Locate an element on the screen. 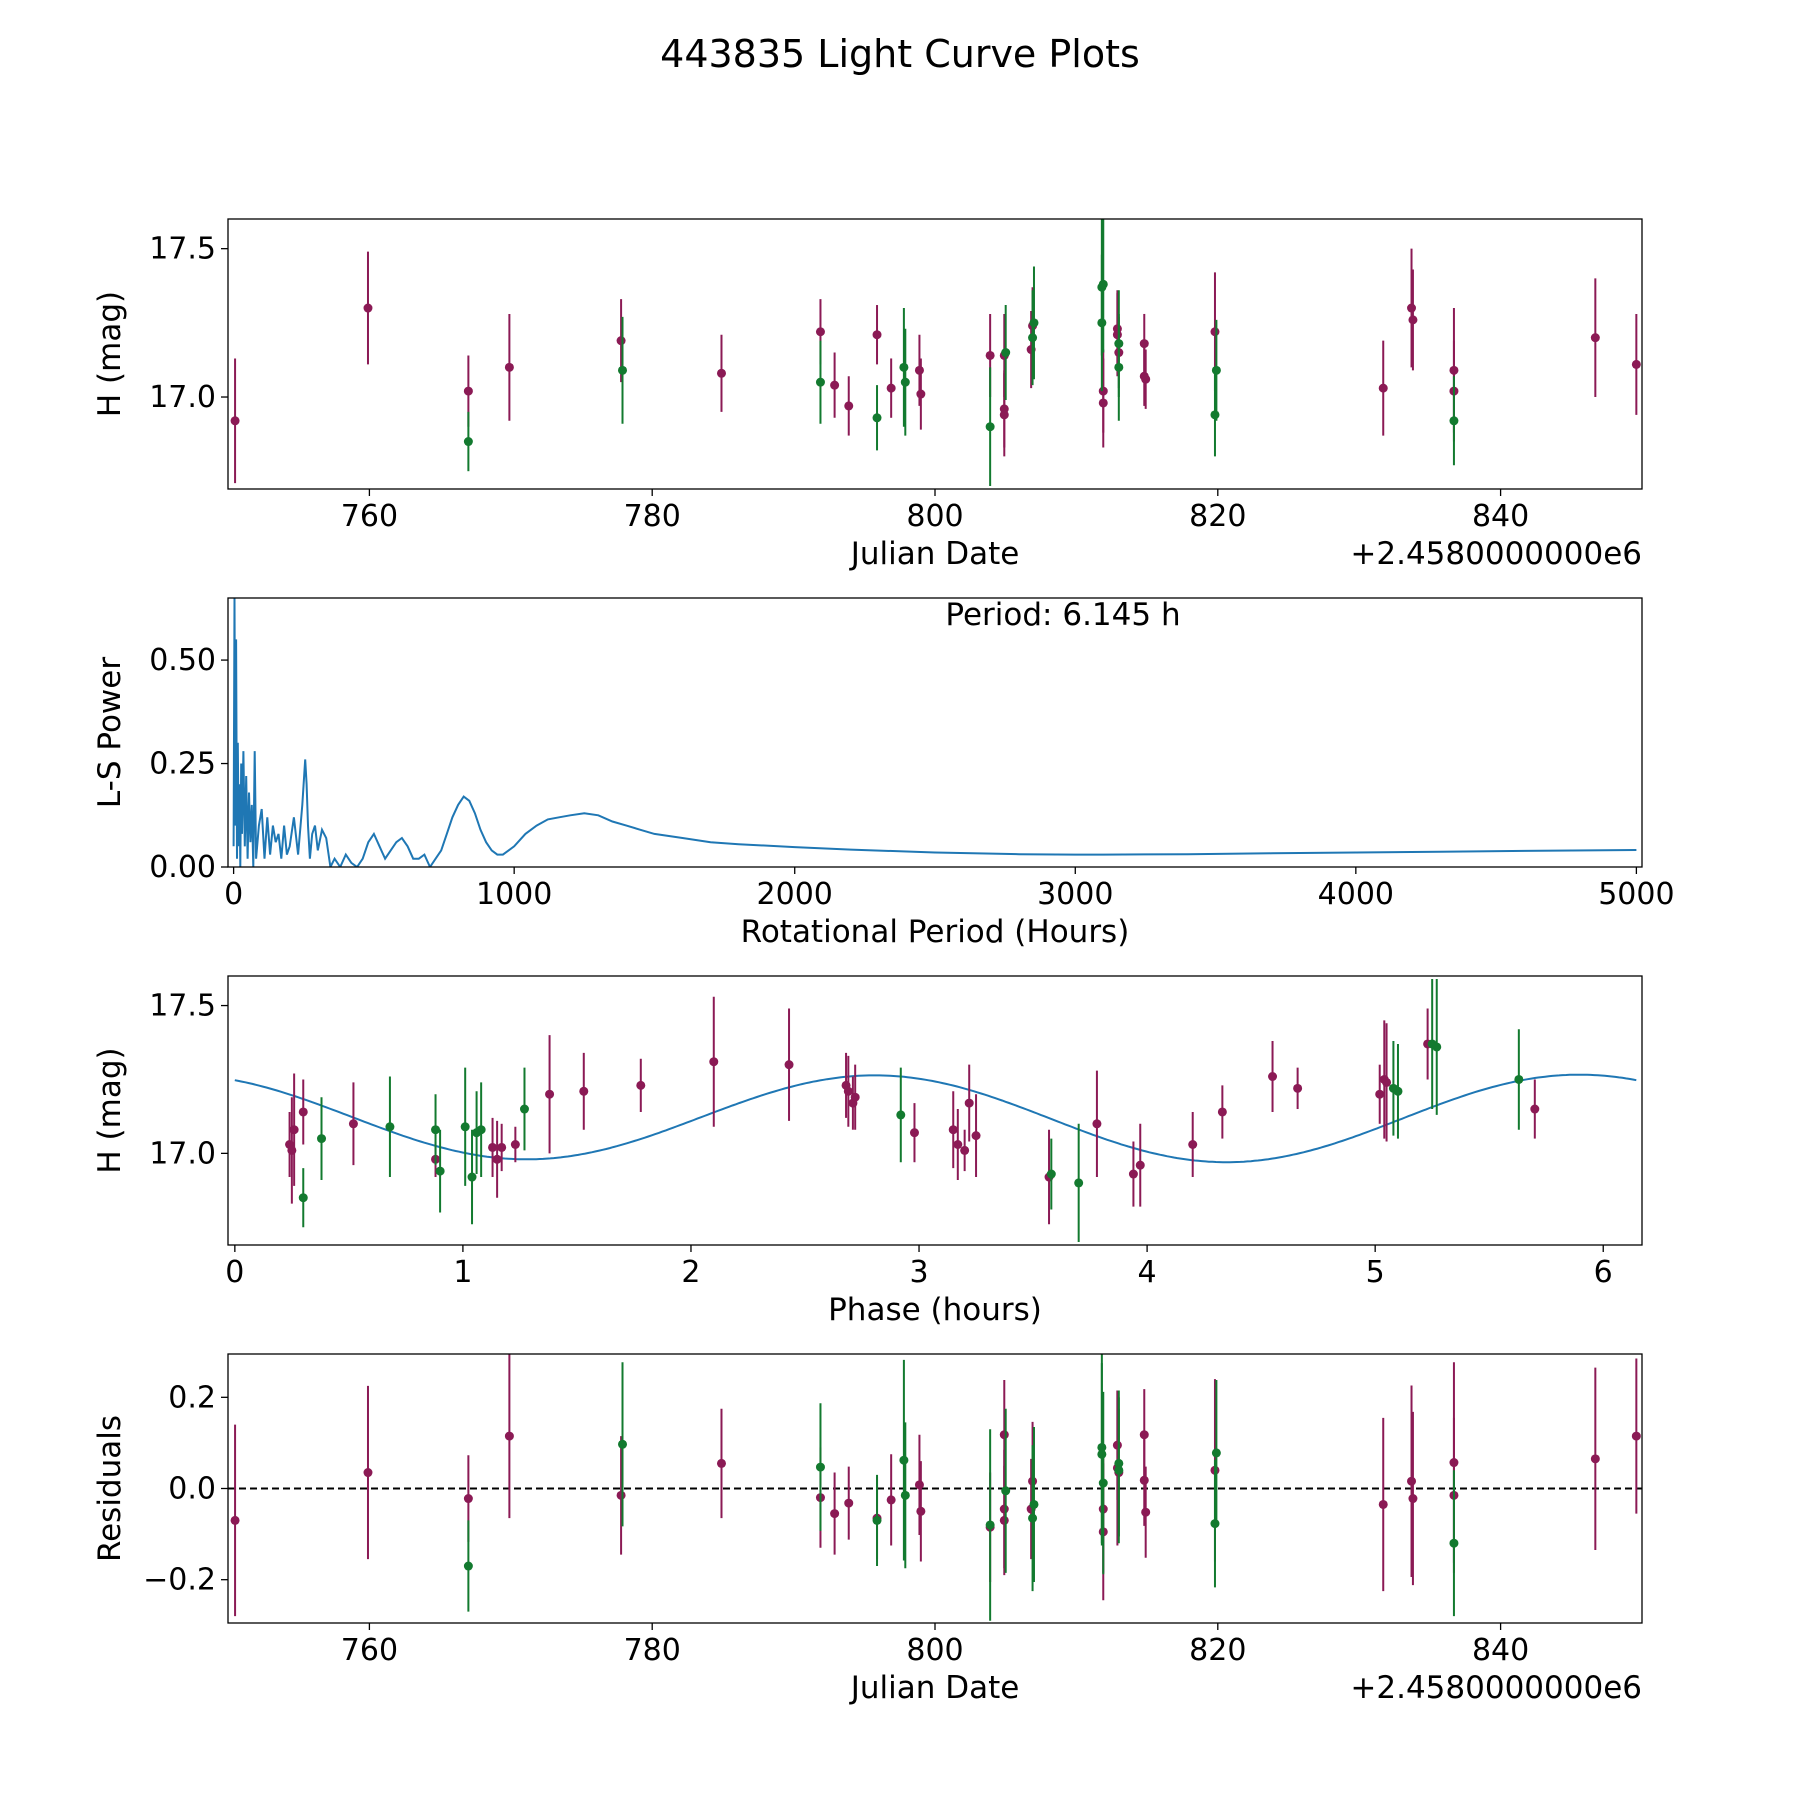 This screenshot has height=1800, width=1800. y-axis-label: H (mag) is located at coordinates (110, 354).